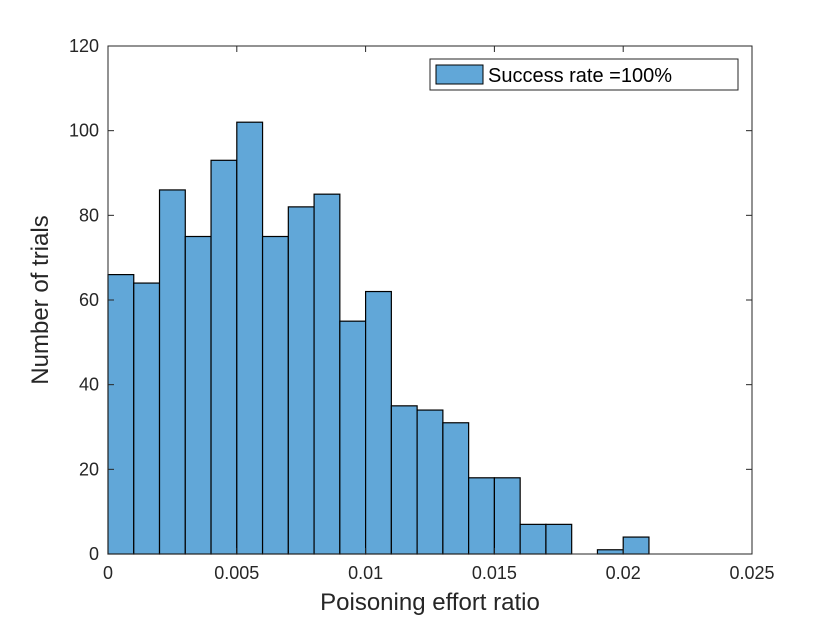  Describe the element at coordinates (89, 300) in the screenshot. I see `y-tick-label: 60` at that location.